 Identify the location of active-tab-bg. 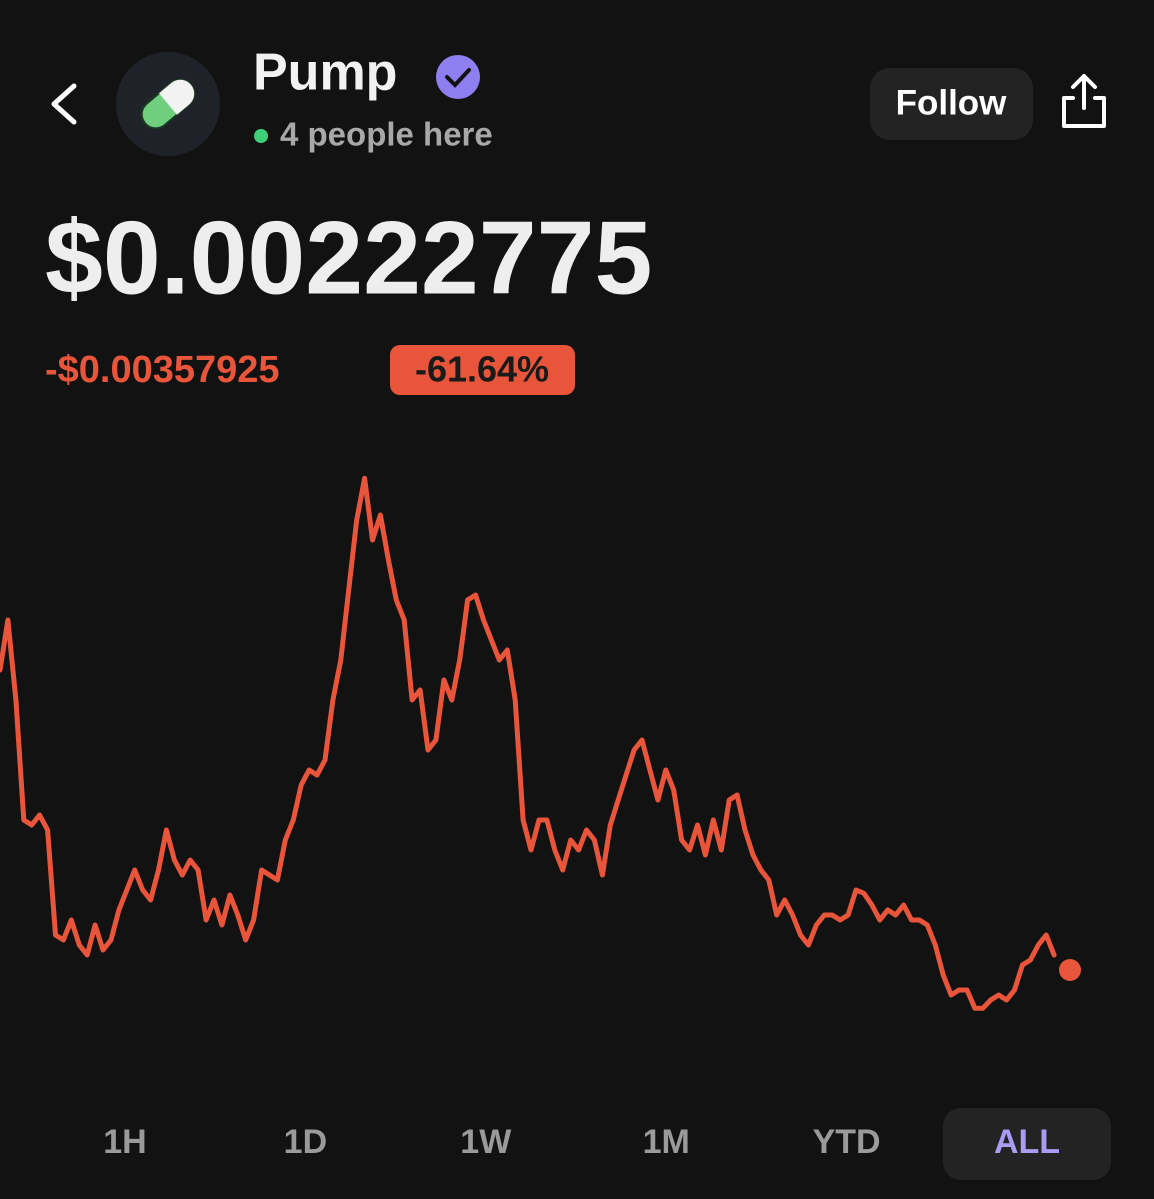
(1027, 1144).